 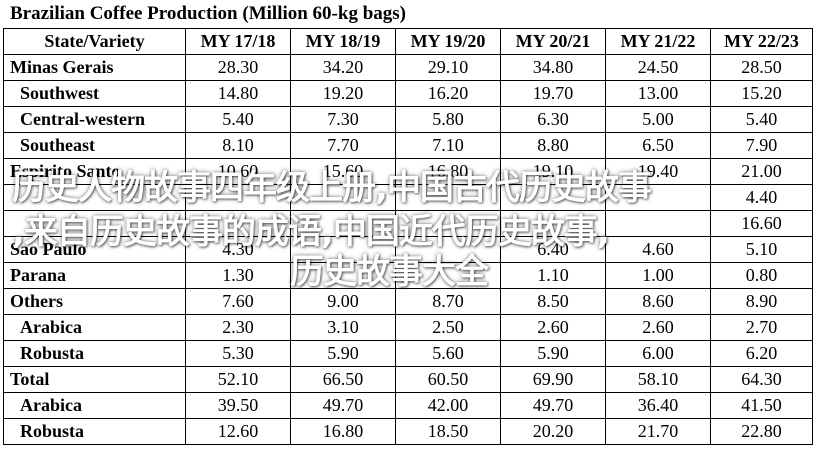 What do you see at coordinates (658, 301) in the screenshot?
I see `value-cell: 8.60` at bounding box center [658, 301].